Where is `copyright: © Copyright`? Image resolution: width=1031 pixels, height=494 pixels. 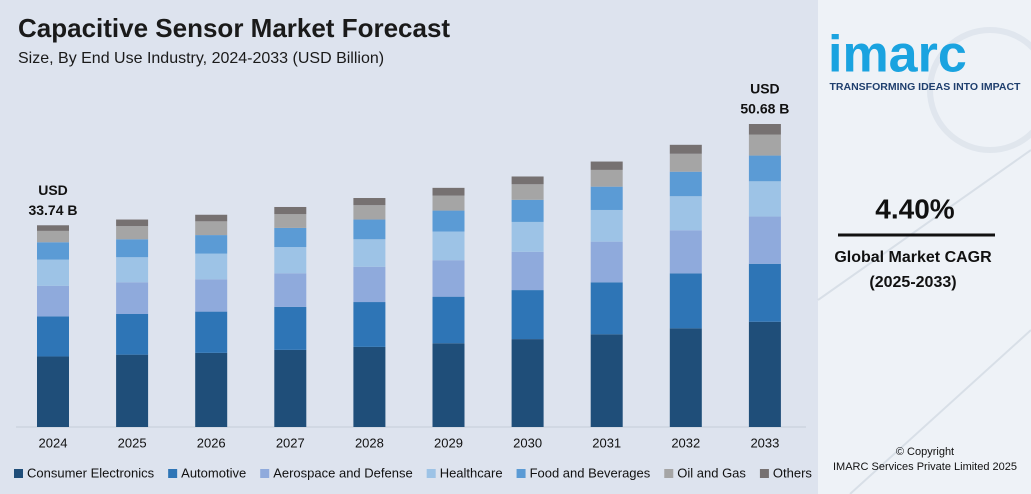 copyright: © Copyright is located at coordinates (925, 452).